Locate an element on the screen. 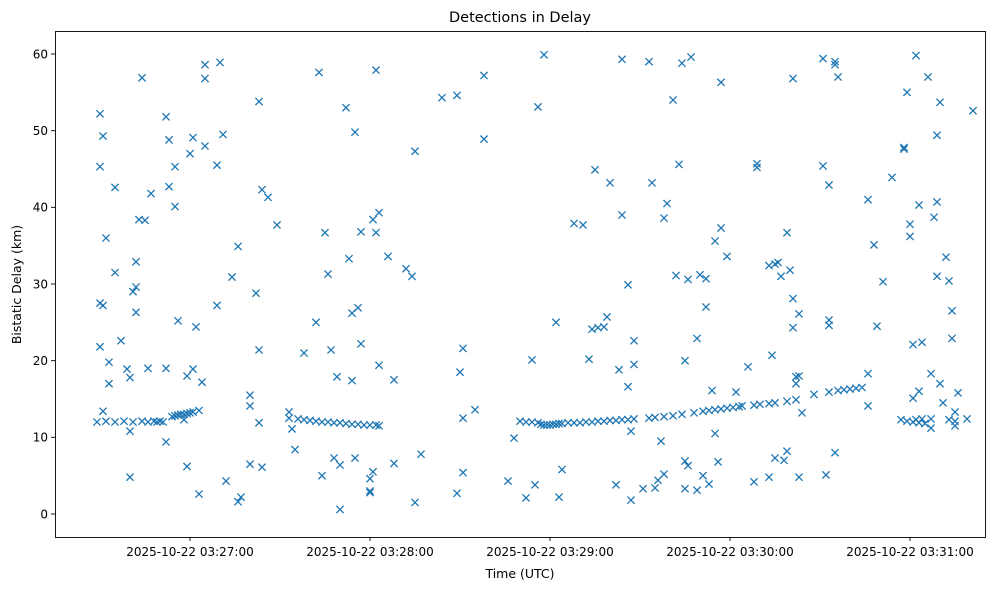 The width and height of the screenshot is (989, 594). x-tick-label: 2025-10-22 03:31:00 is located at coordinates (909, 552).